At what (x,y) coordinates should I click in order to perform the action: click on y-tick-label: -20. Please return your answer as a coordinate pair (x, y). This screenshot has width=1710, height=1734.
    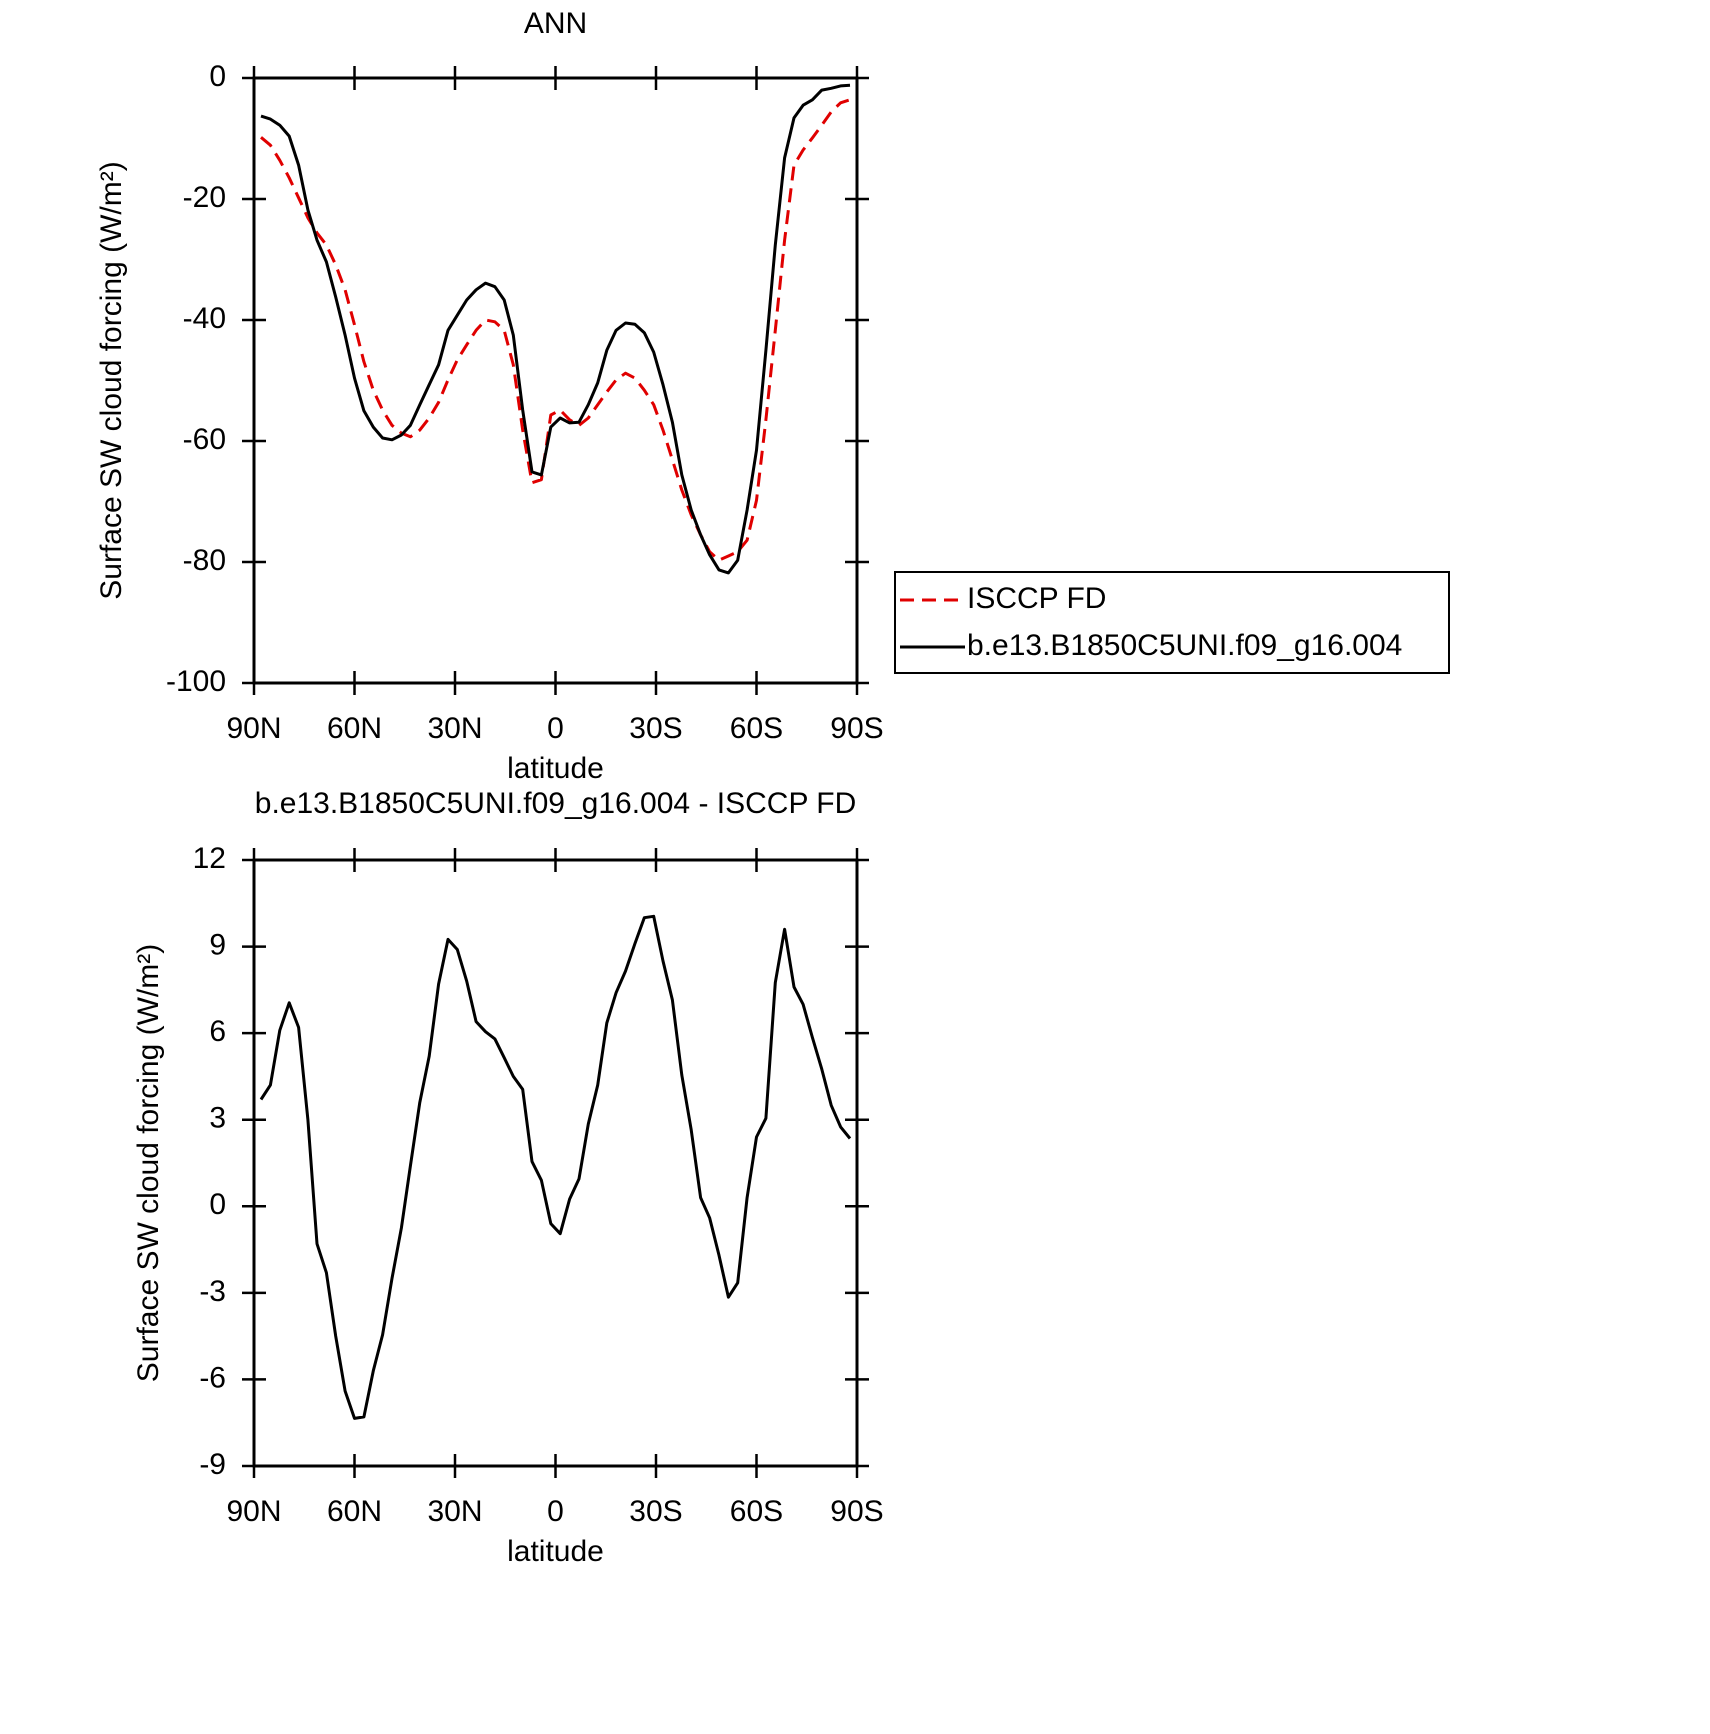
    Looking at the image, I should click on (204, 197).